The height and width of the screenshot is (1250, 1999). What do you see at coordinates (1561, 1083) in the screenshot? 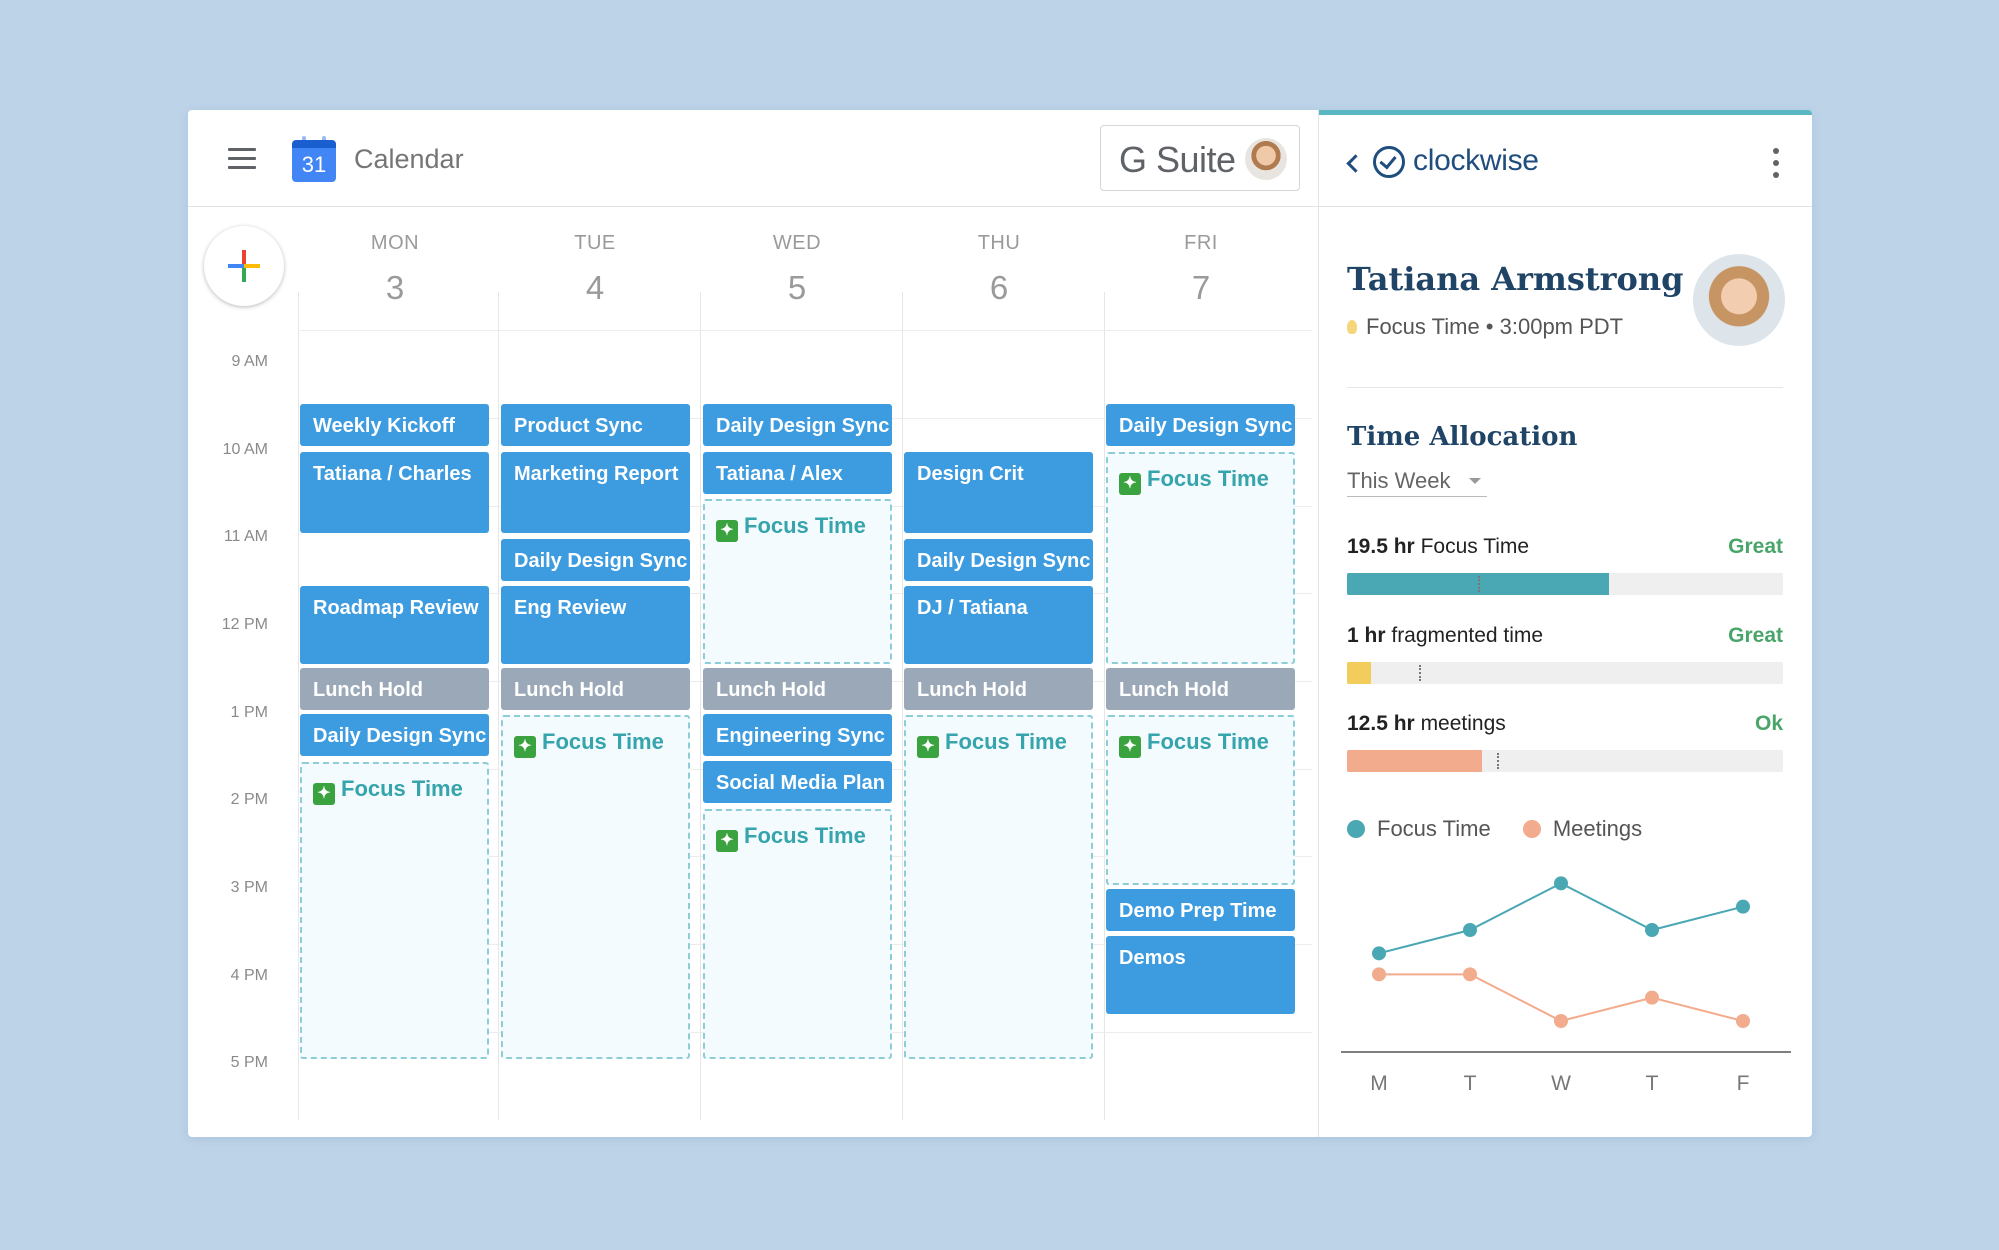
I see `x-tick-label: W` at bounding box center [1561, 1083].